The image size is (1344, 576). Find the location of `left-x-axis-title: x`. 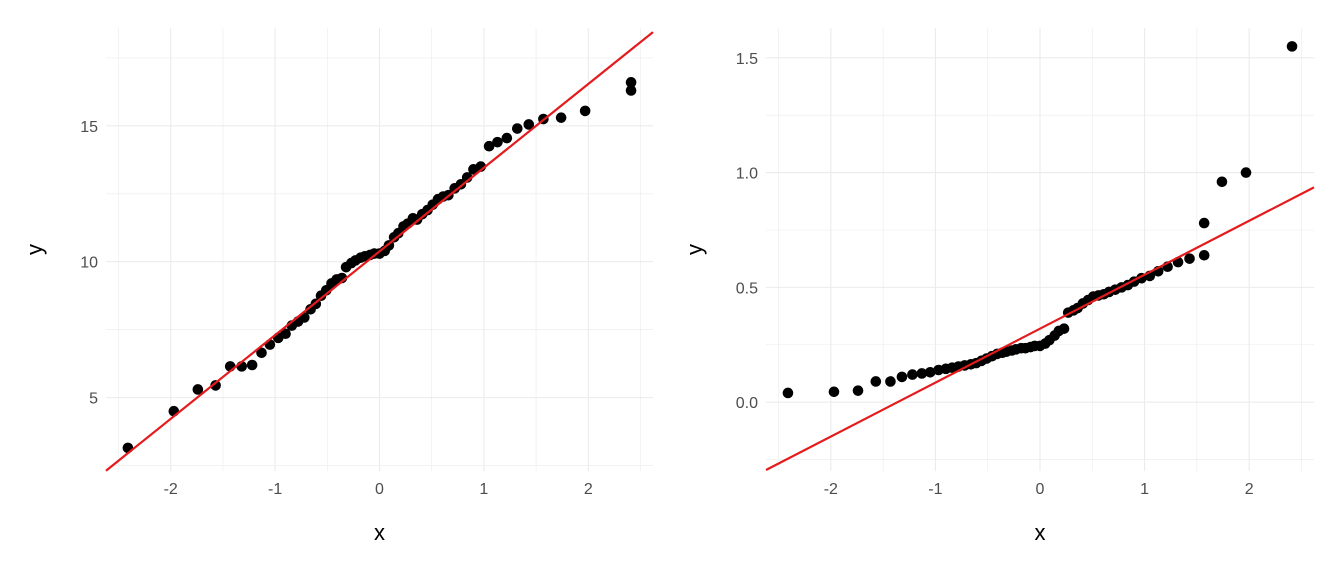

left-x-axis-title: x is located at coordinates (379, 532).